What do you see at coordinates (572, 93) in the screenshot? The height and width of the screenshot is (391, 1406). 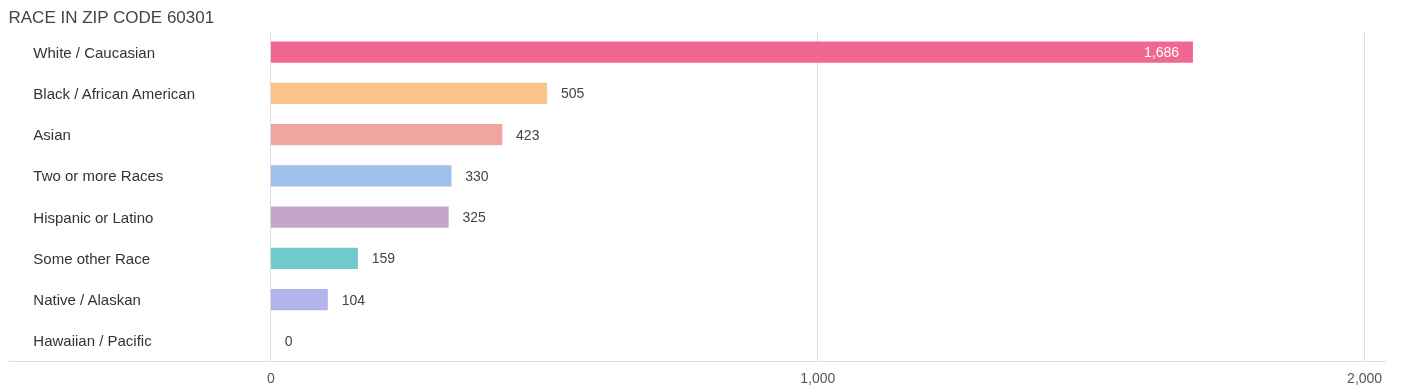 I see `data-label: 505` at bounding box center [572, 93].